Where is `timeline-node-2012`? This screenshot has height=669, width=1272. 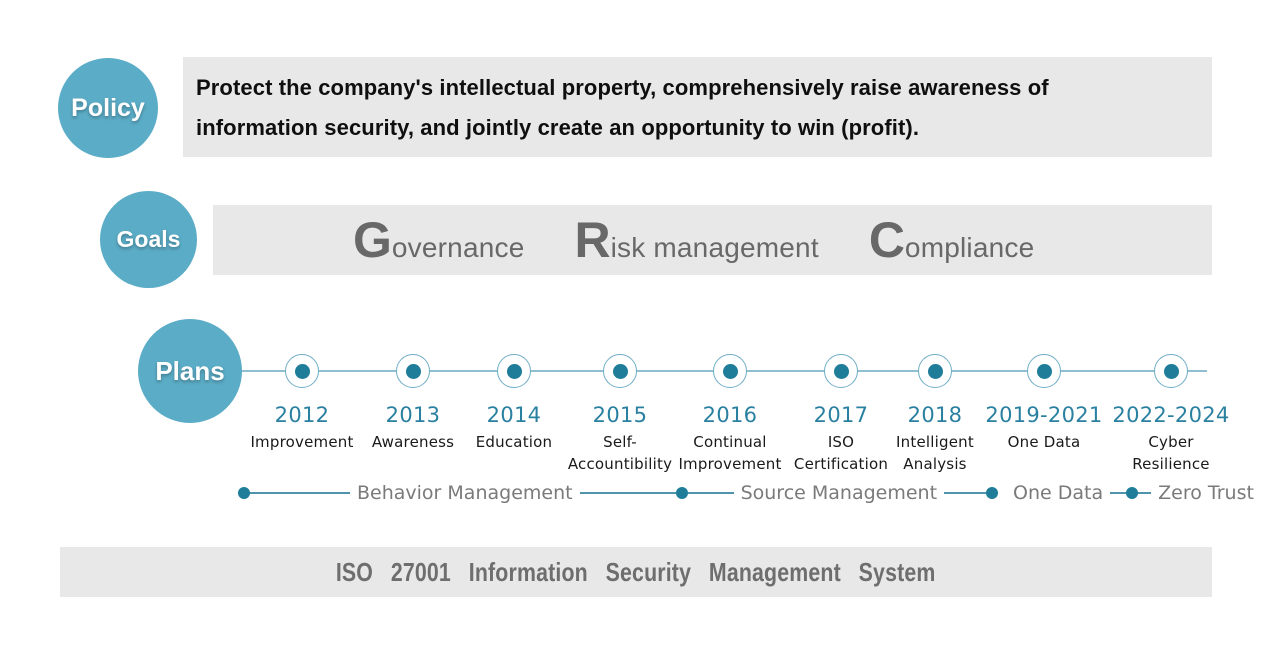
timeline-node-2012 is located at coordinates (302, 371).